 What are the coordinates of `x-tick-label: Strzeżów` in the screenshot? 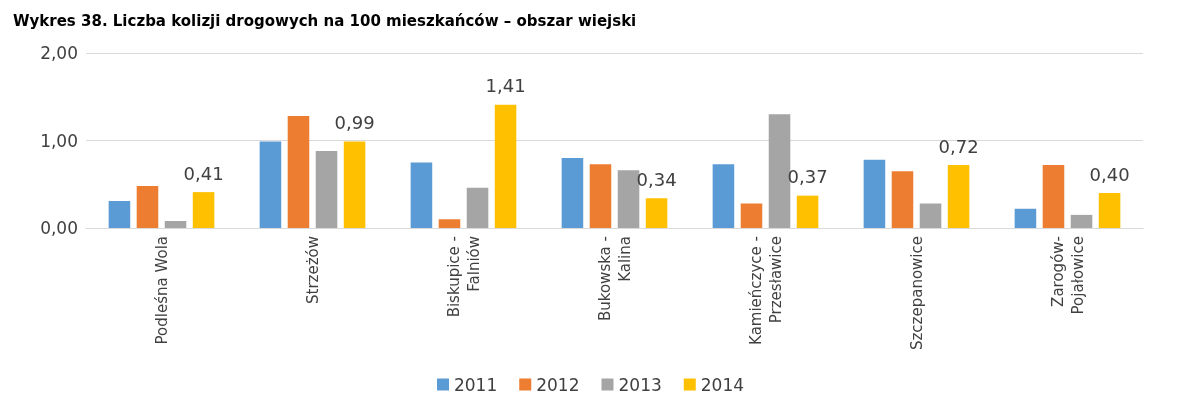 It's located at (312, 270).